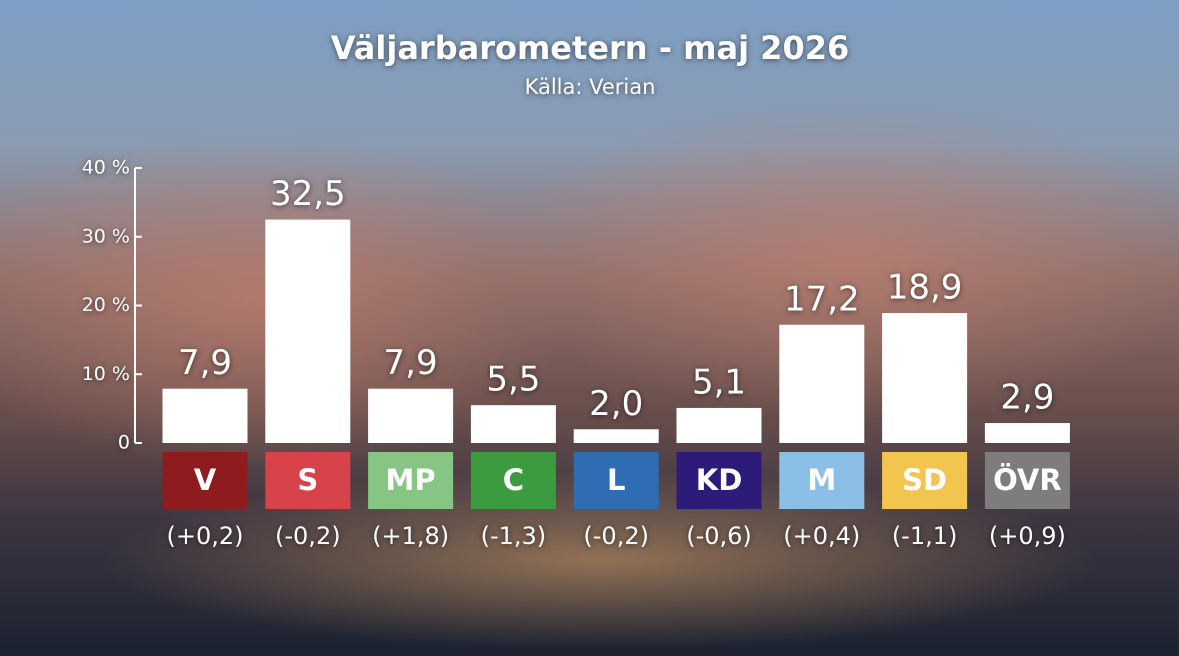 The image size is (1179, 656). Describe the element at coordinates (308, 194) in the screenshot. I see `value-label: 32,5` at that location.